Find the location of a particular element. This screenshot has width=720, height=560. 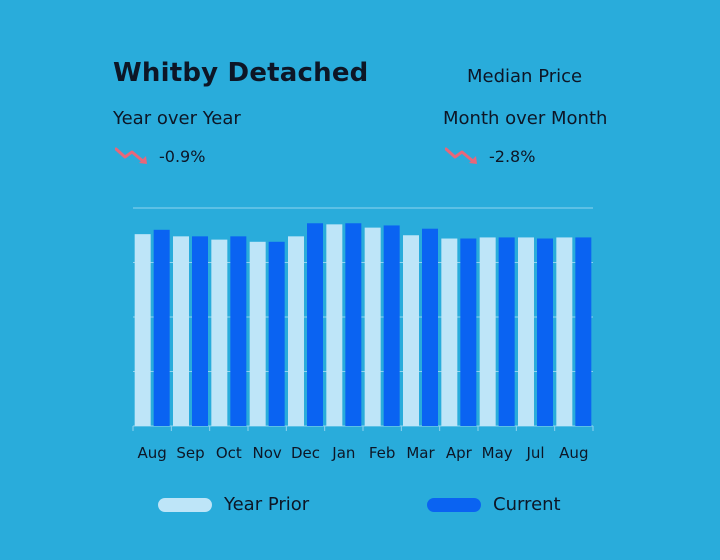

legend-swatch-current is located at coordinates (454, 504).